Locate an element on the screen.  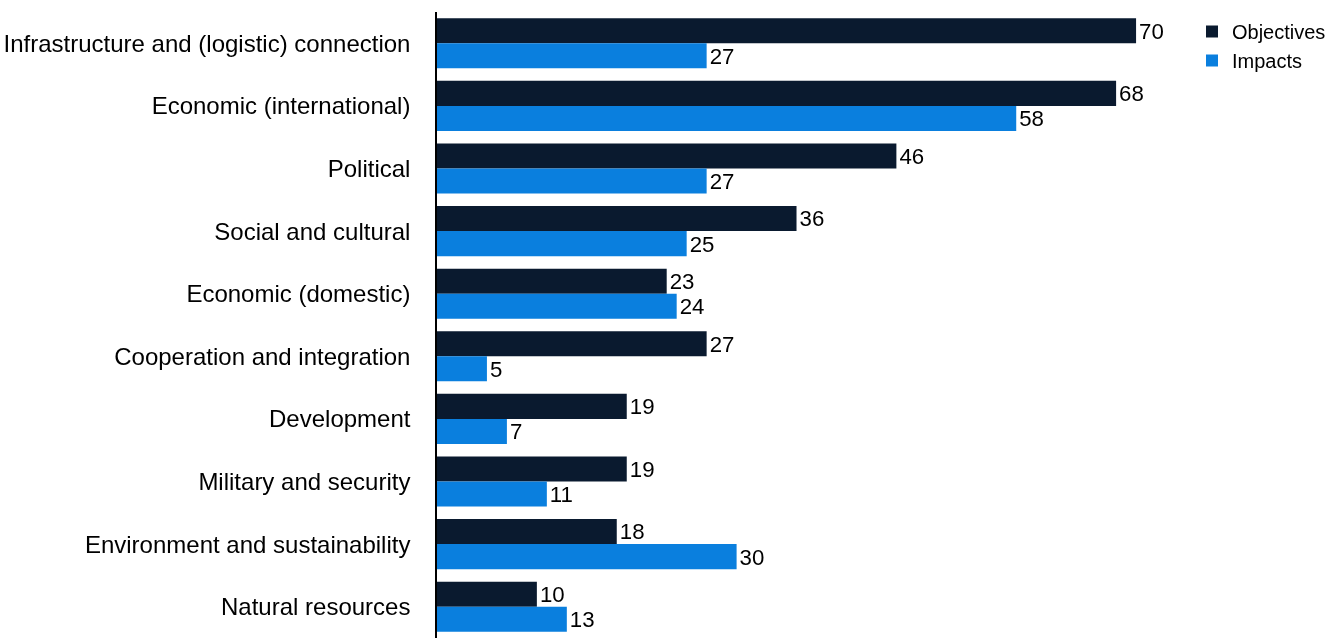
data-label: 24 is located at coordinates (692, 307).